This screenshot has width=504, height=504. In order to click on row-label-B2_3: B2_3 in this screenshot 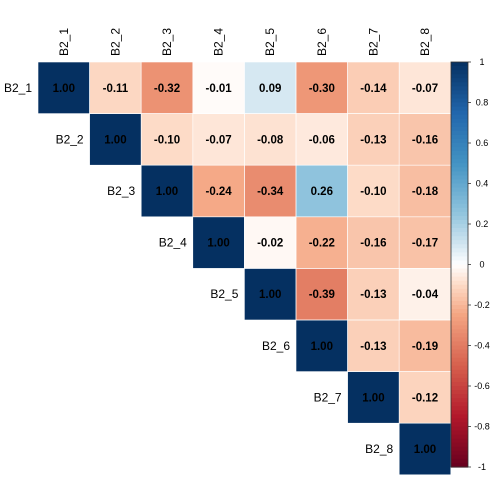, I will do `click(121, 191)`.